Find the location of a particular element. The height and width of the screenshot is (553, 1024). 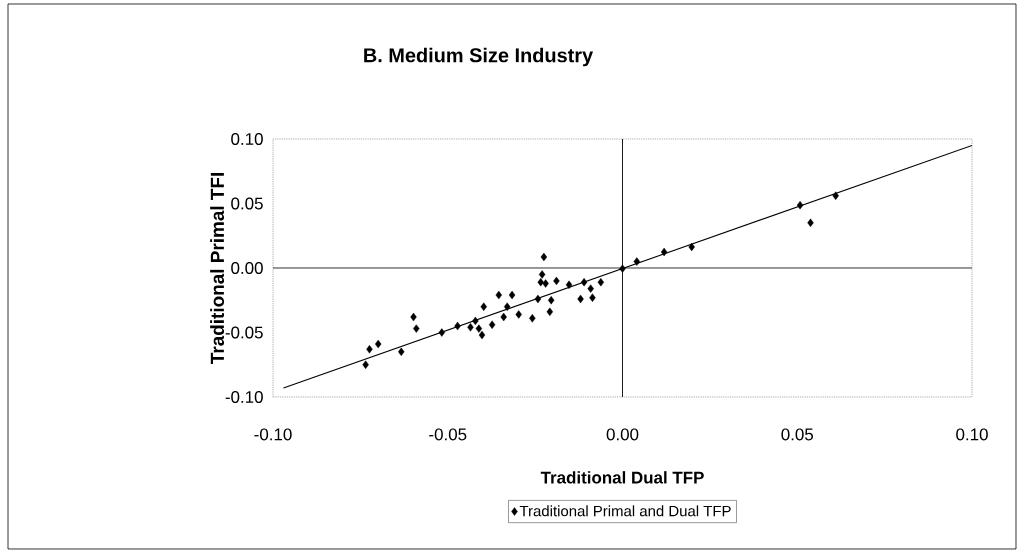

y-tick-label: 0.00 is located at coordinates (247, 267).